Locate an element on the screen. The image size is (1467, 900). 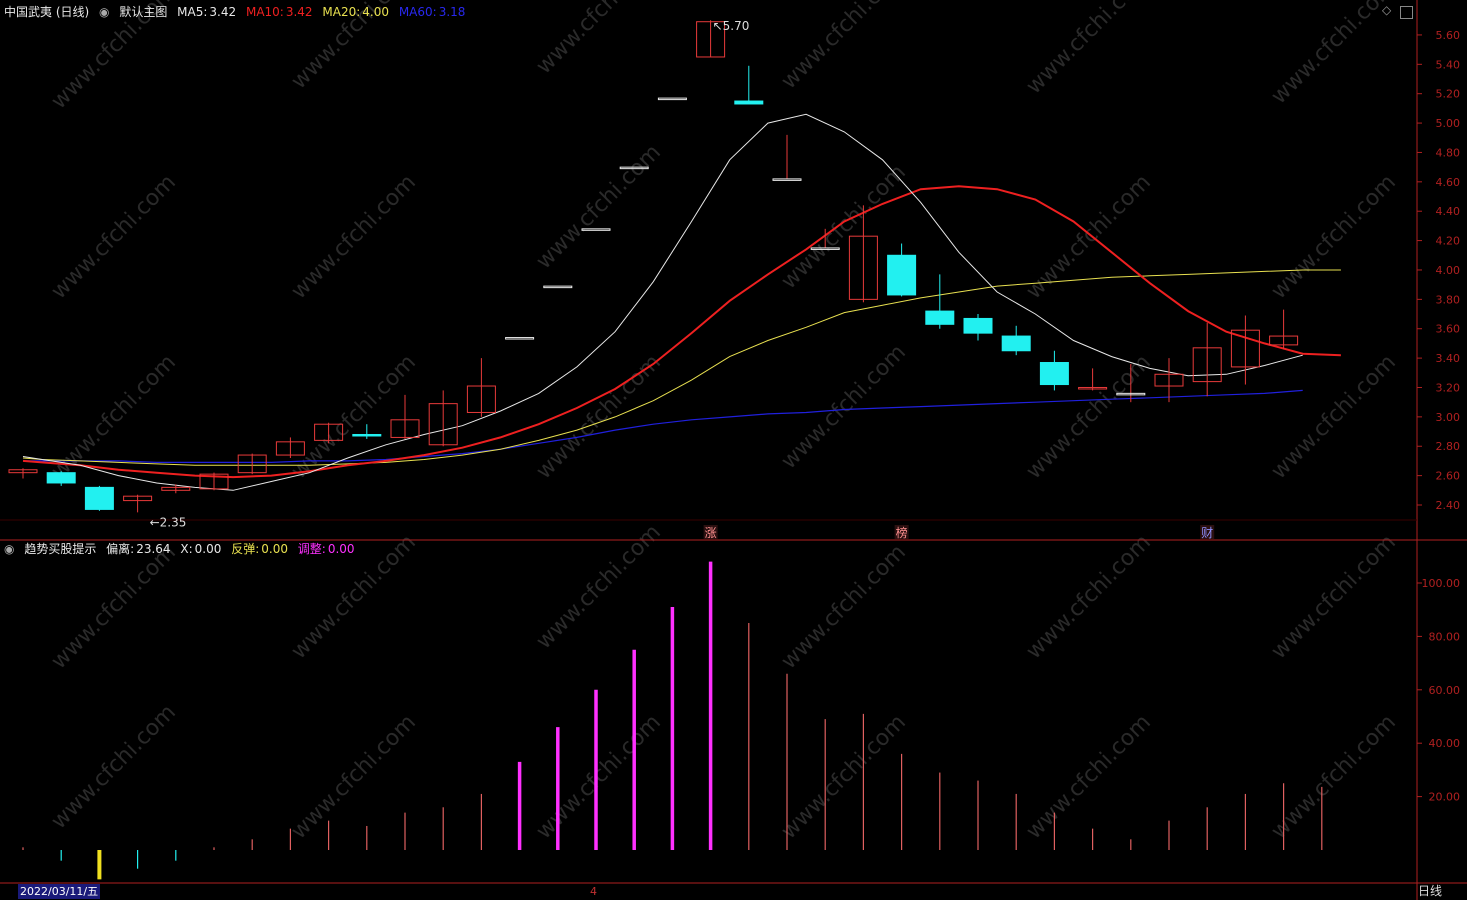
ma20-value: 4.00 is located at coordinates (375, 12).